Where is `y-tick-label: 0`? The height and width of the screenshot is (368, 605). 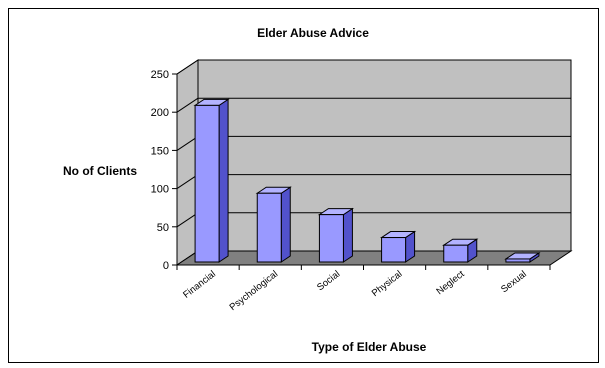 y-tick-label: 0 is located at coordinates (166, 266).